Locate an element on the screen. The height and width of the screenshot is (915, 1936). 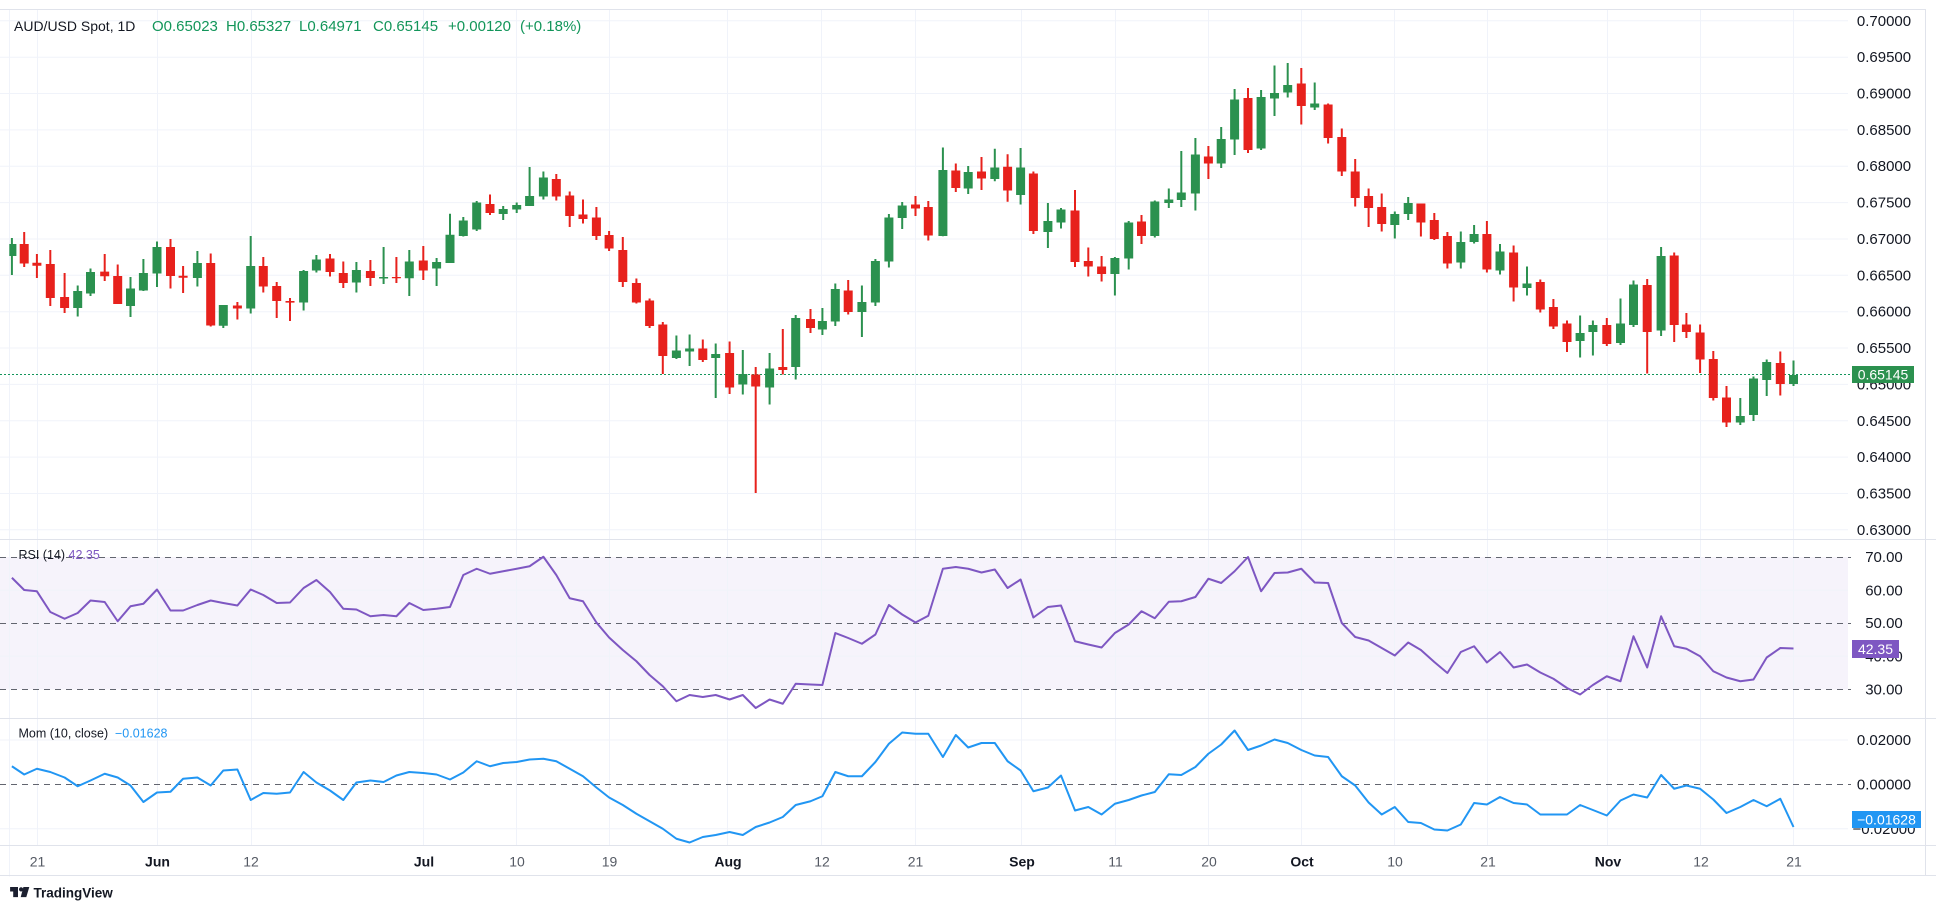
svg-text: 0.64500 is located at coordinates (1884, 421).